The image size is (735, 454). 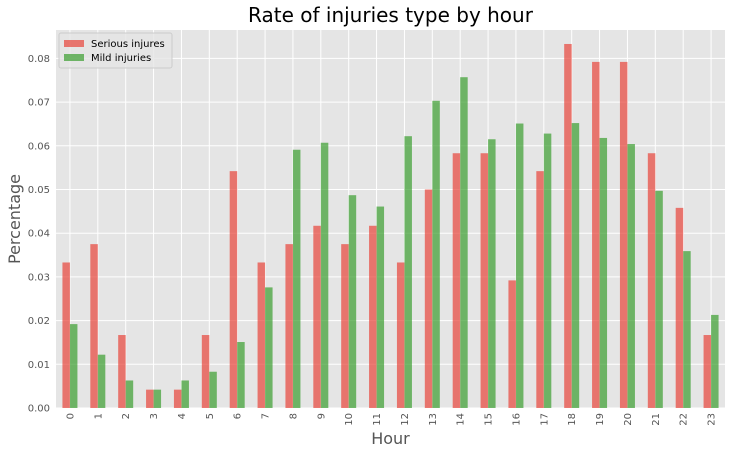 What do you see at coordinates (39, 59) in the screenshot?
I see `y-tick-label: 0.08` at bounding box center [39, 59].